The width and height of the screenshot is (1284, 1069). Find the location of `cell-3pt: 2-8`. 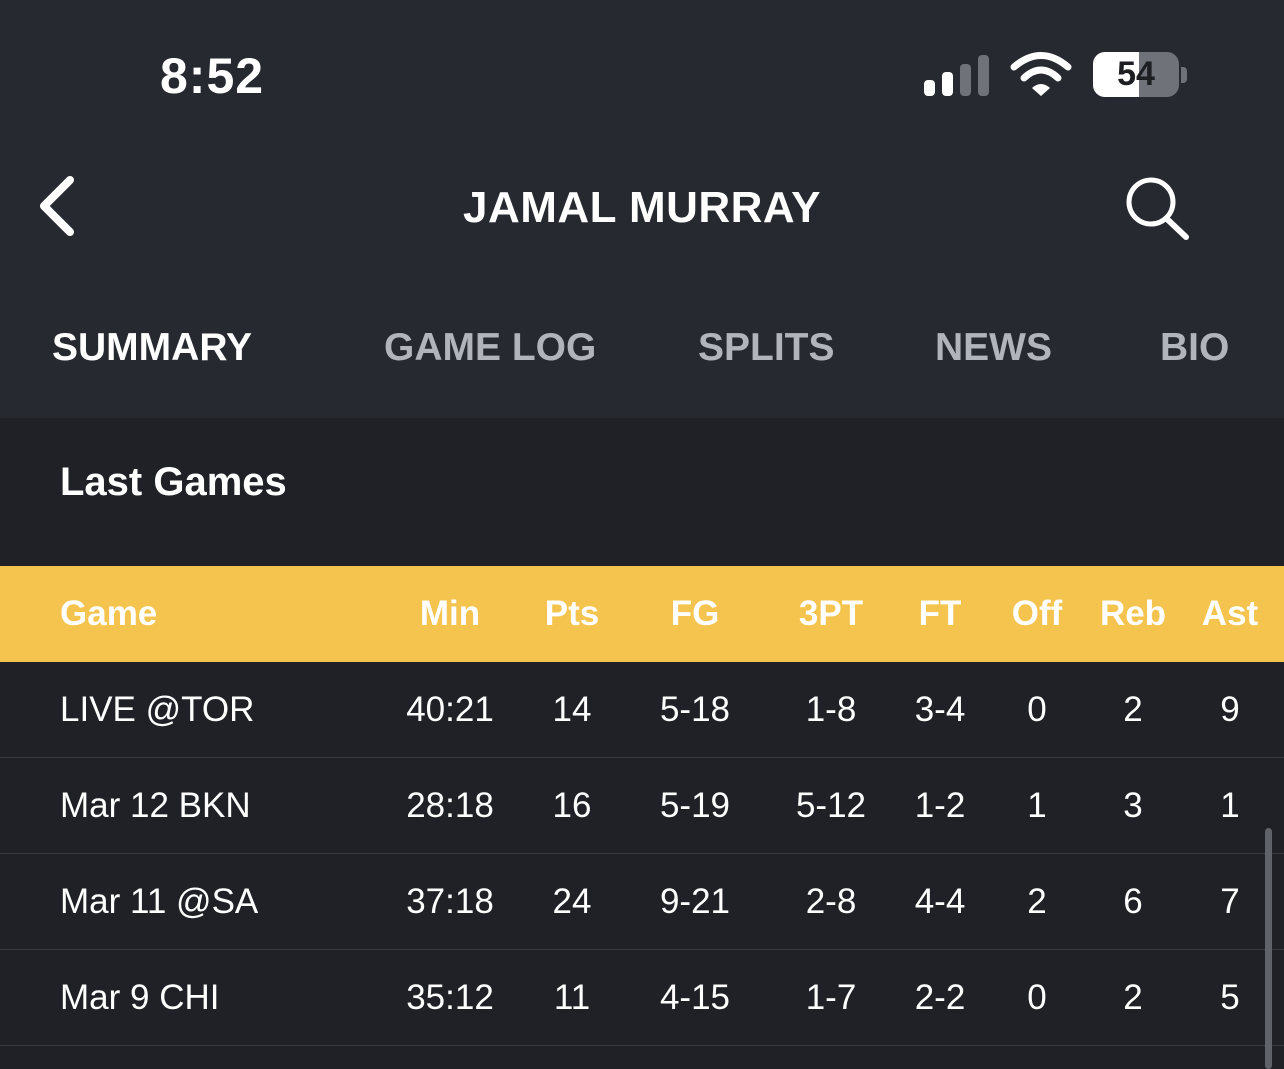

cell-3pt: 2-8 is located at coordinates (831, 901).